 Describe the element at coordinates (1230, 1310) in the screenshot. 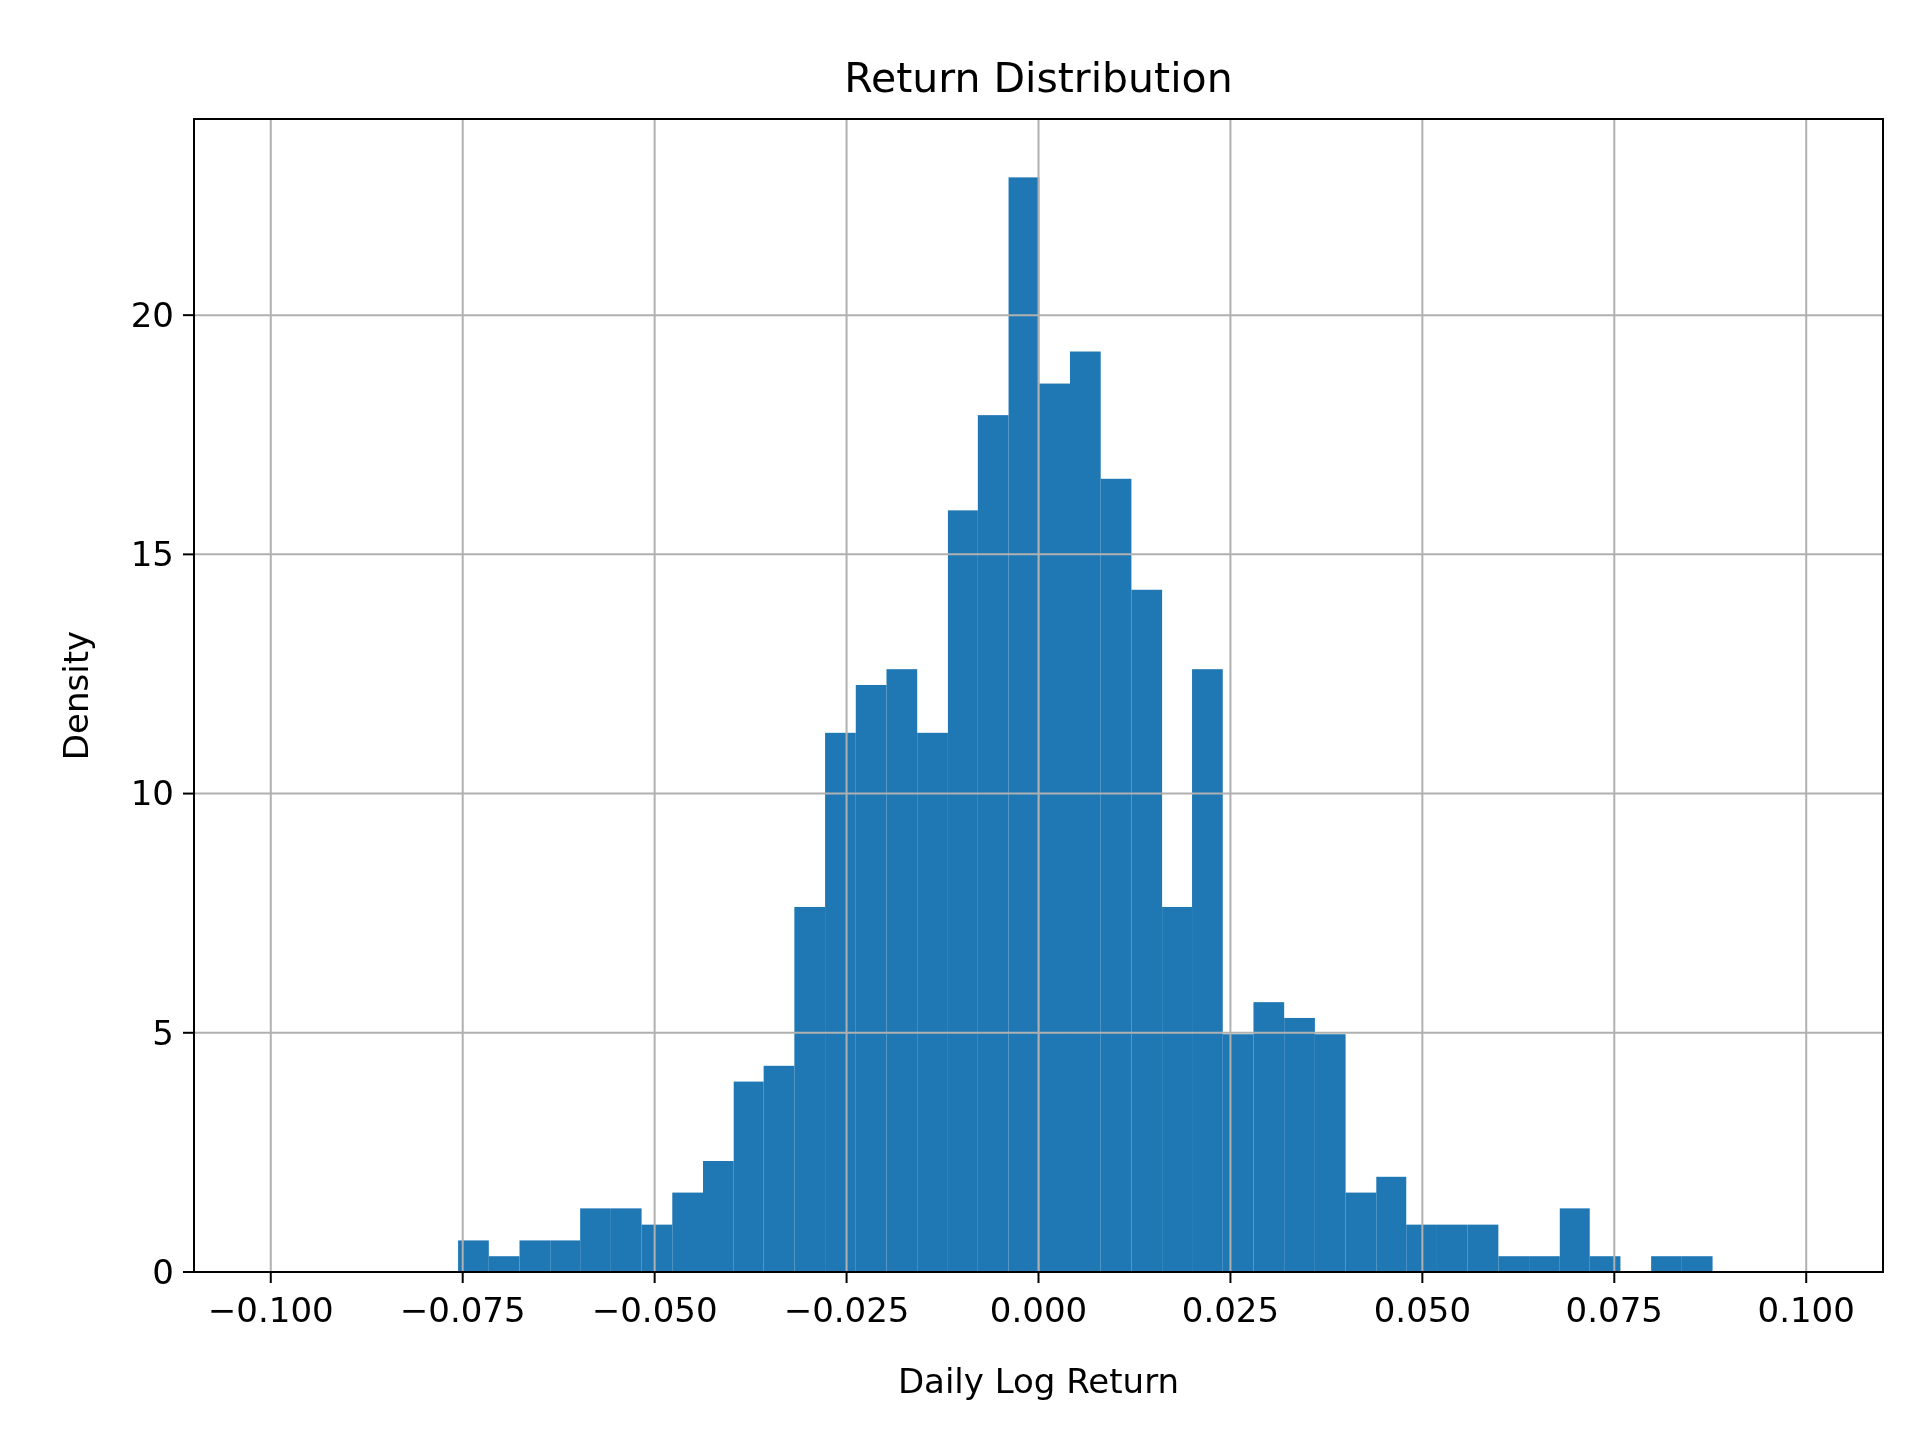

I see `x-tick-label: 0.025` at that location.